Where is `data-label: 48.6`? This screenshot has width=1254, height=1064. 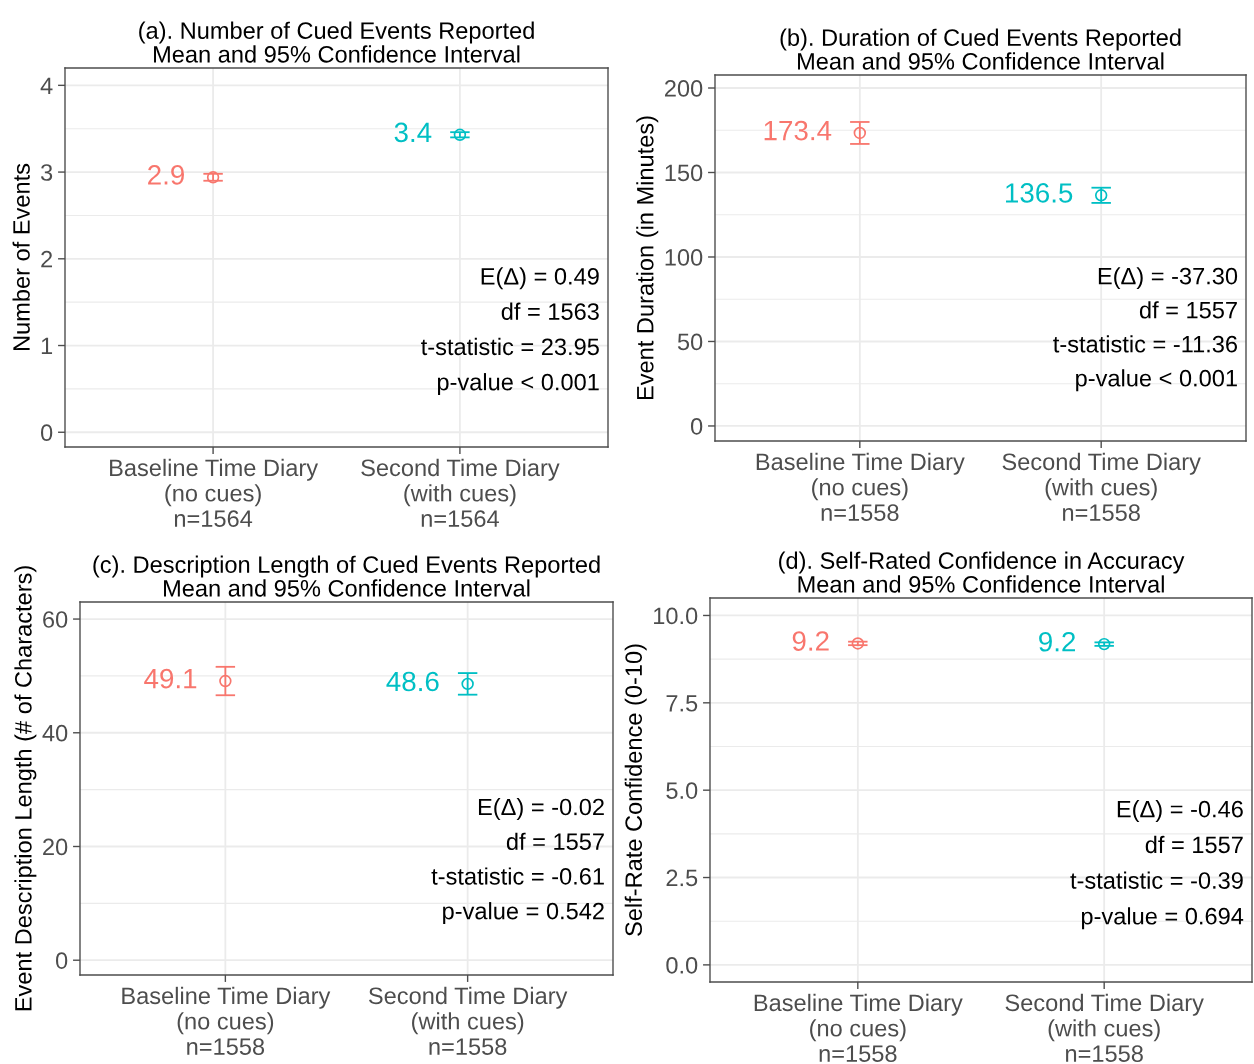
data-label: 48.6 is located at coordinates (412, 681).